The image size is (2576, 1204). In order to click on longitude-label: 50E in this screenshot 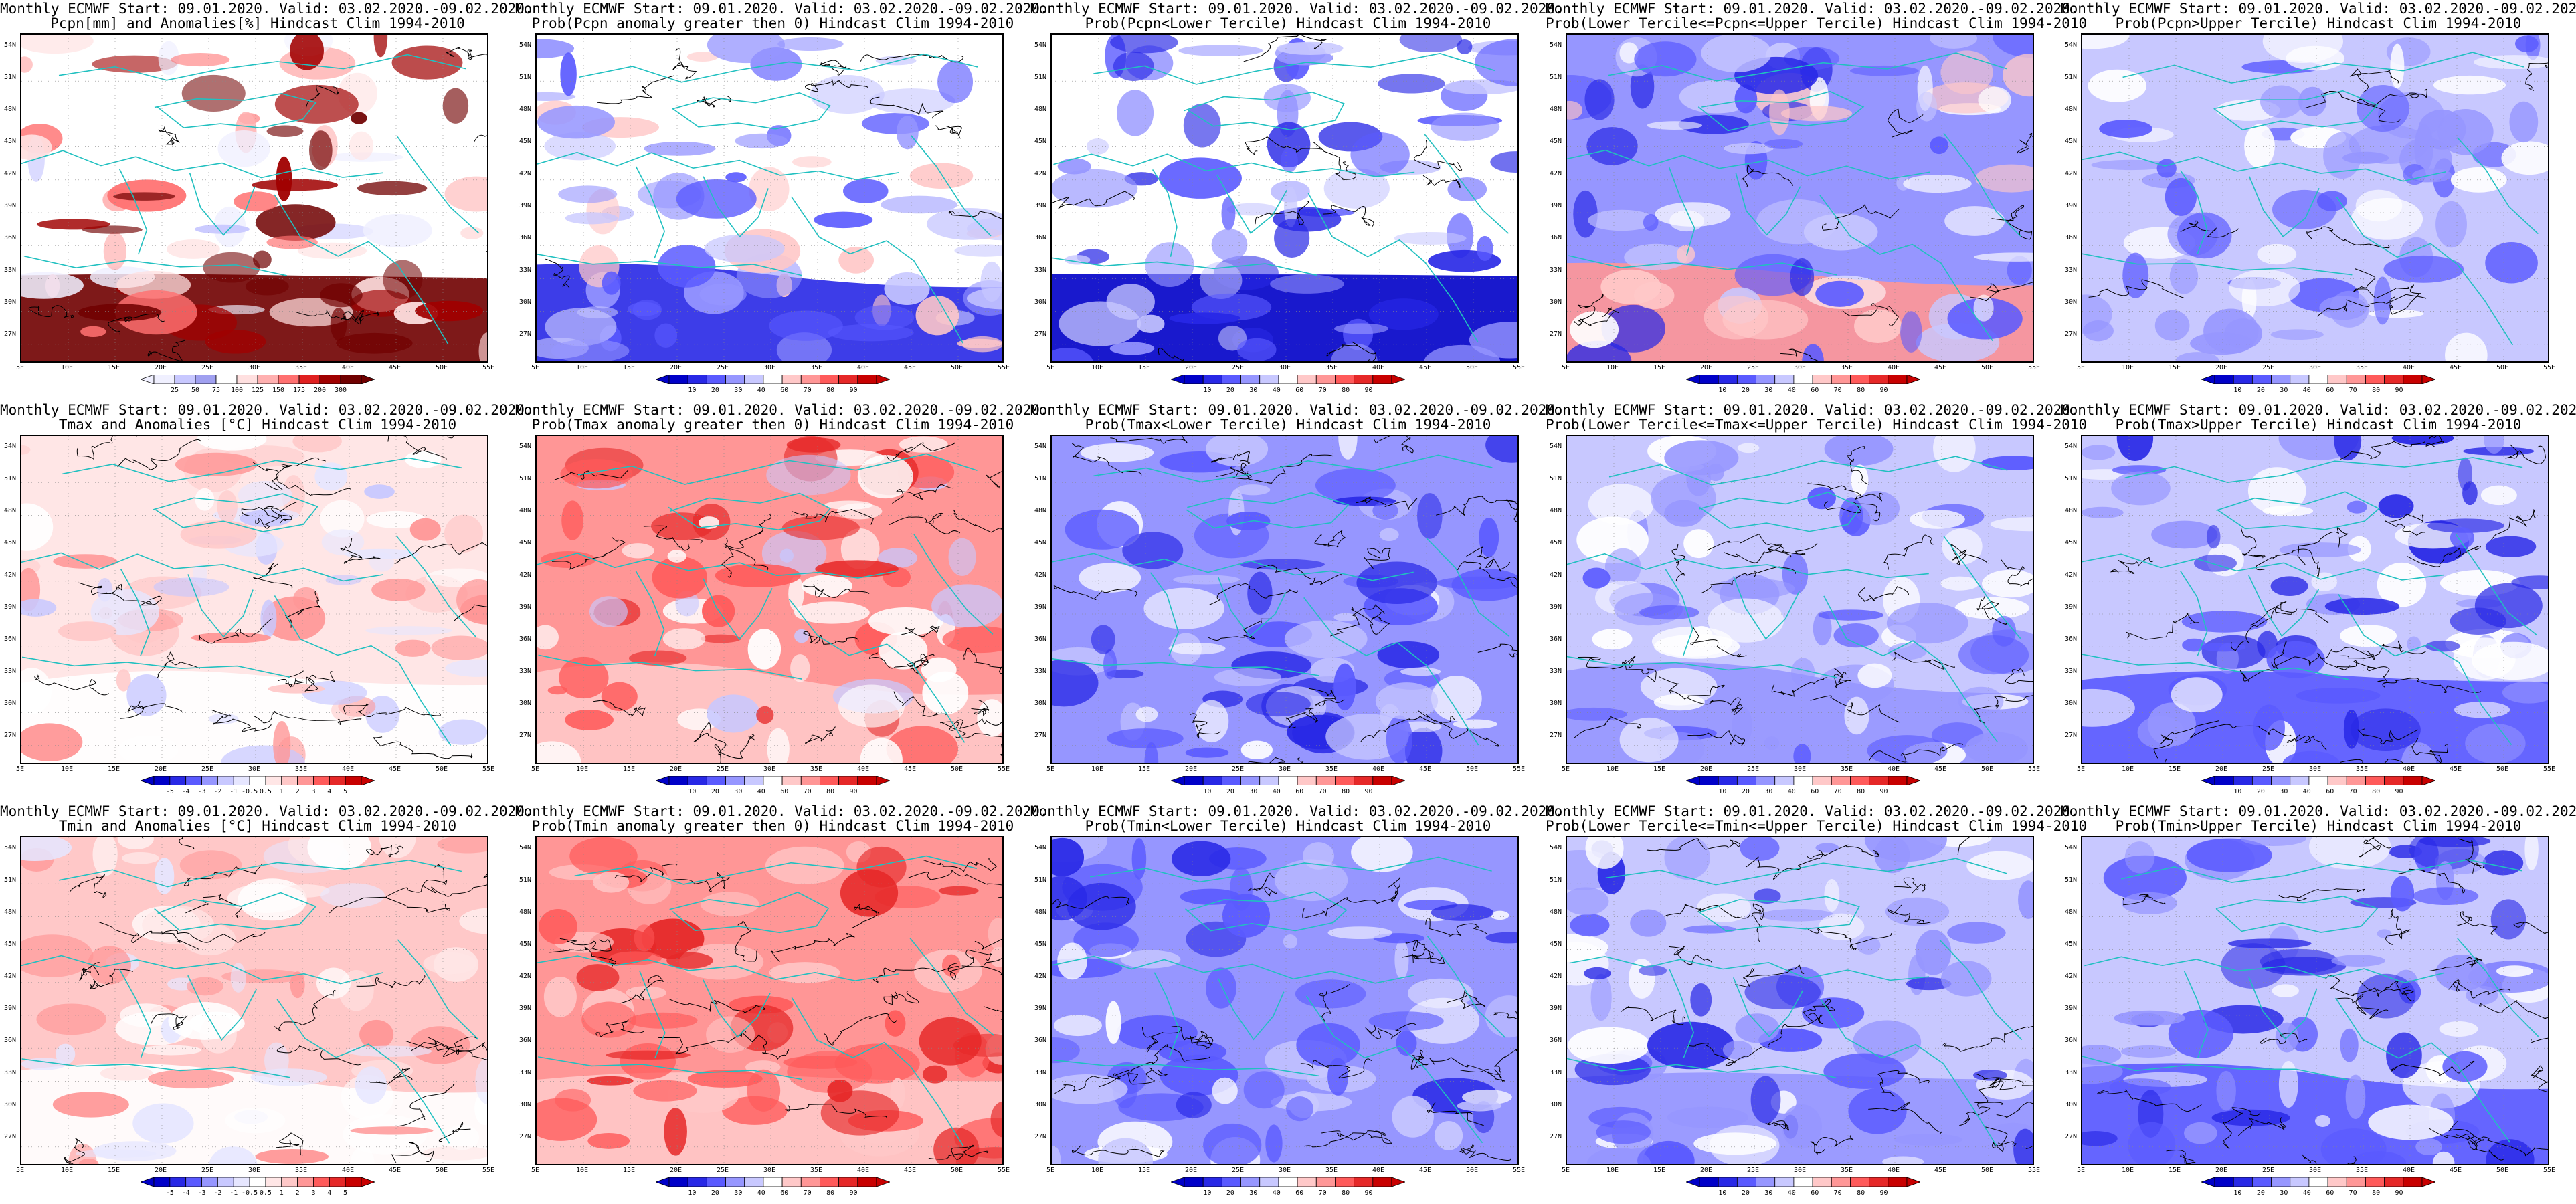, I will do `click(1472, 367)`.